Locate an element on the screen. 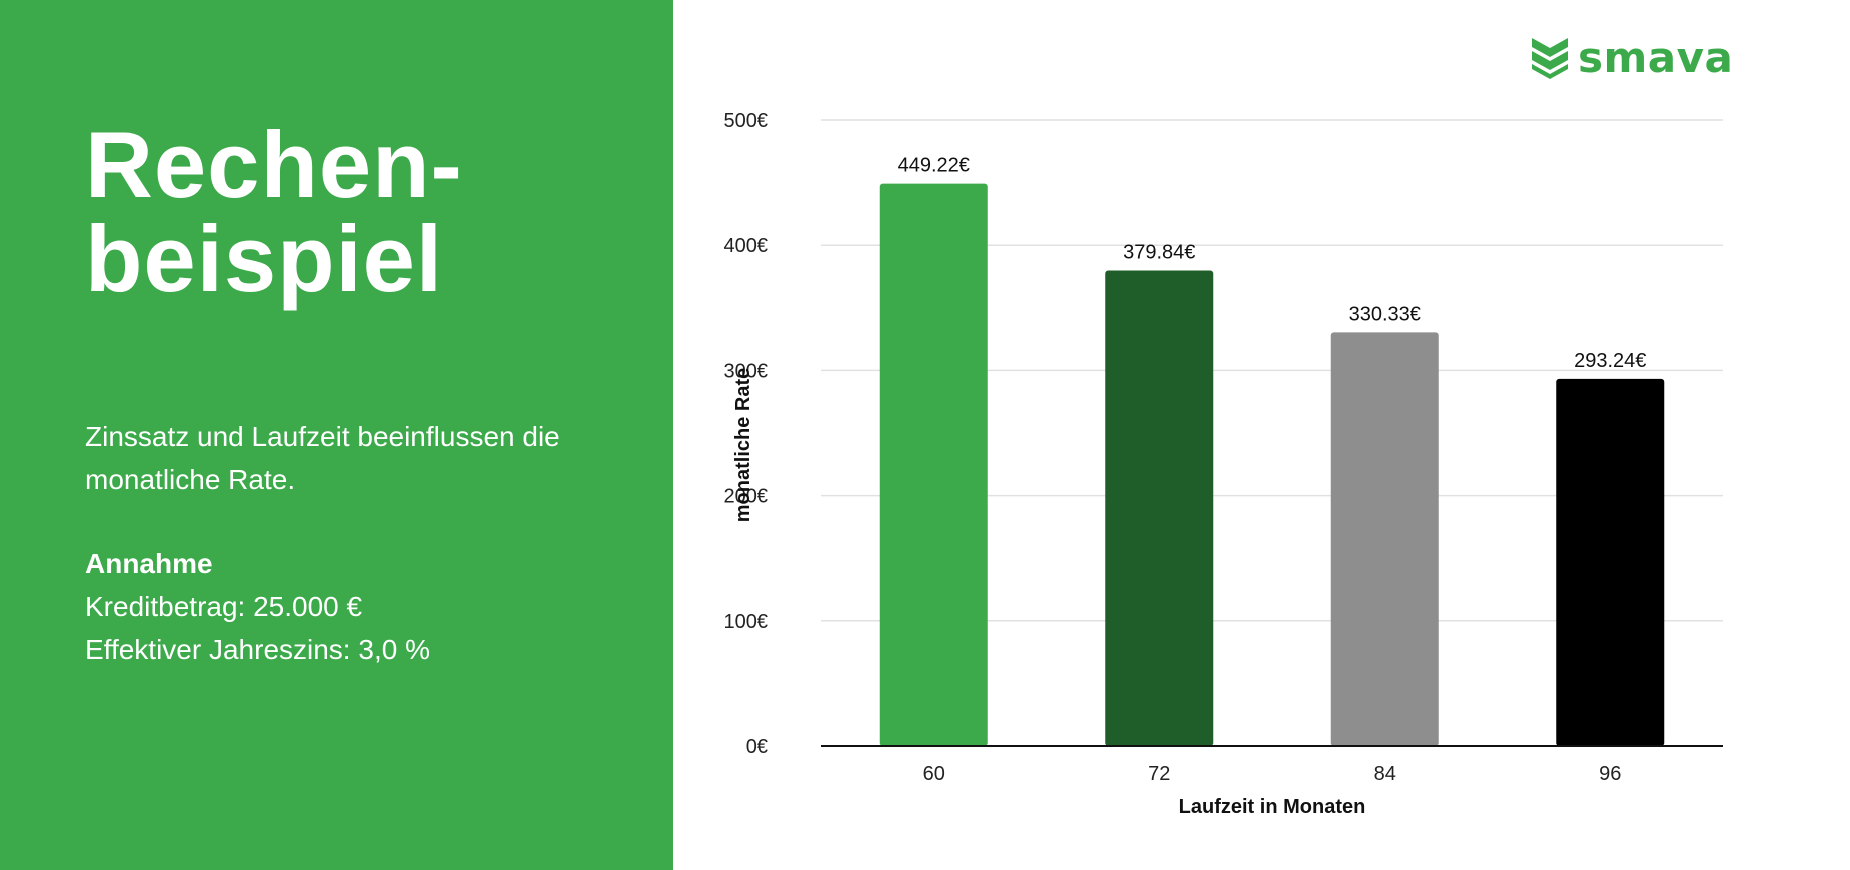 The width and height of the screenshot is (1850, 870). intro-line-2: monatliche Rate. is located at coordinates (190, 479).